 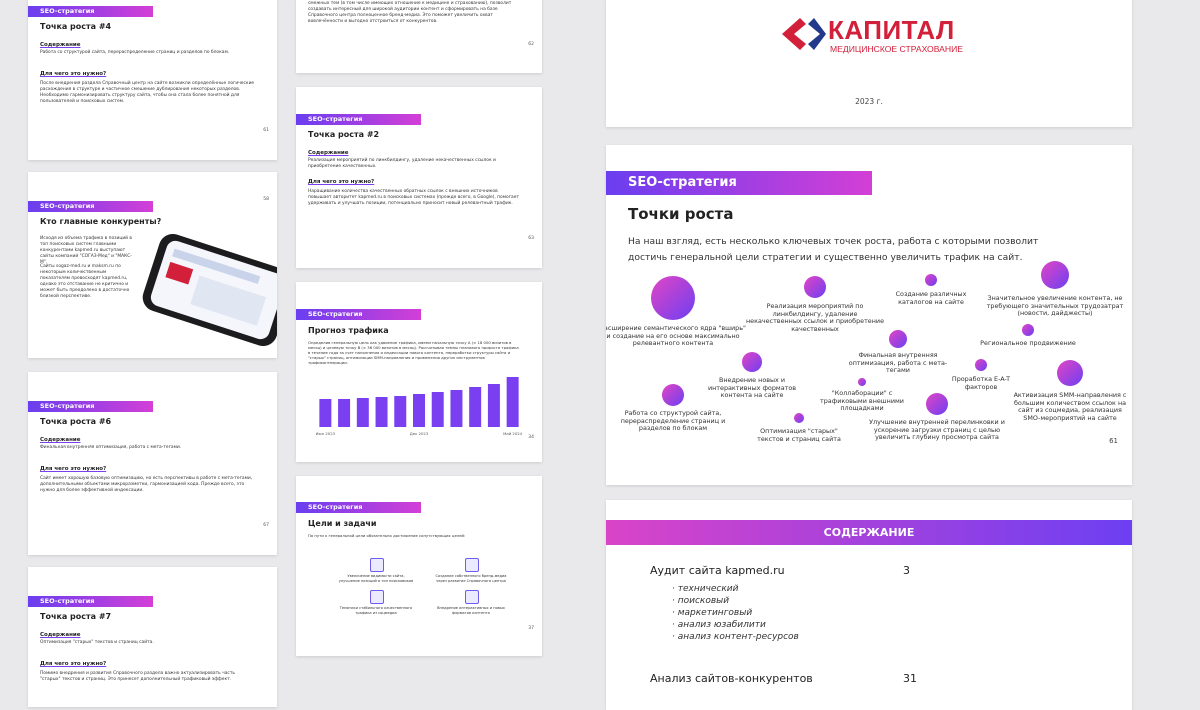 I want to click on toc-subitem: · анализ контент-ресурсов, so click(x=735, y=637).